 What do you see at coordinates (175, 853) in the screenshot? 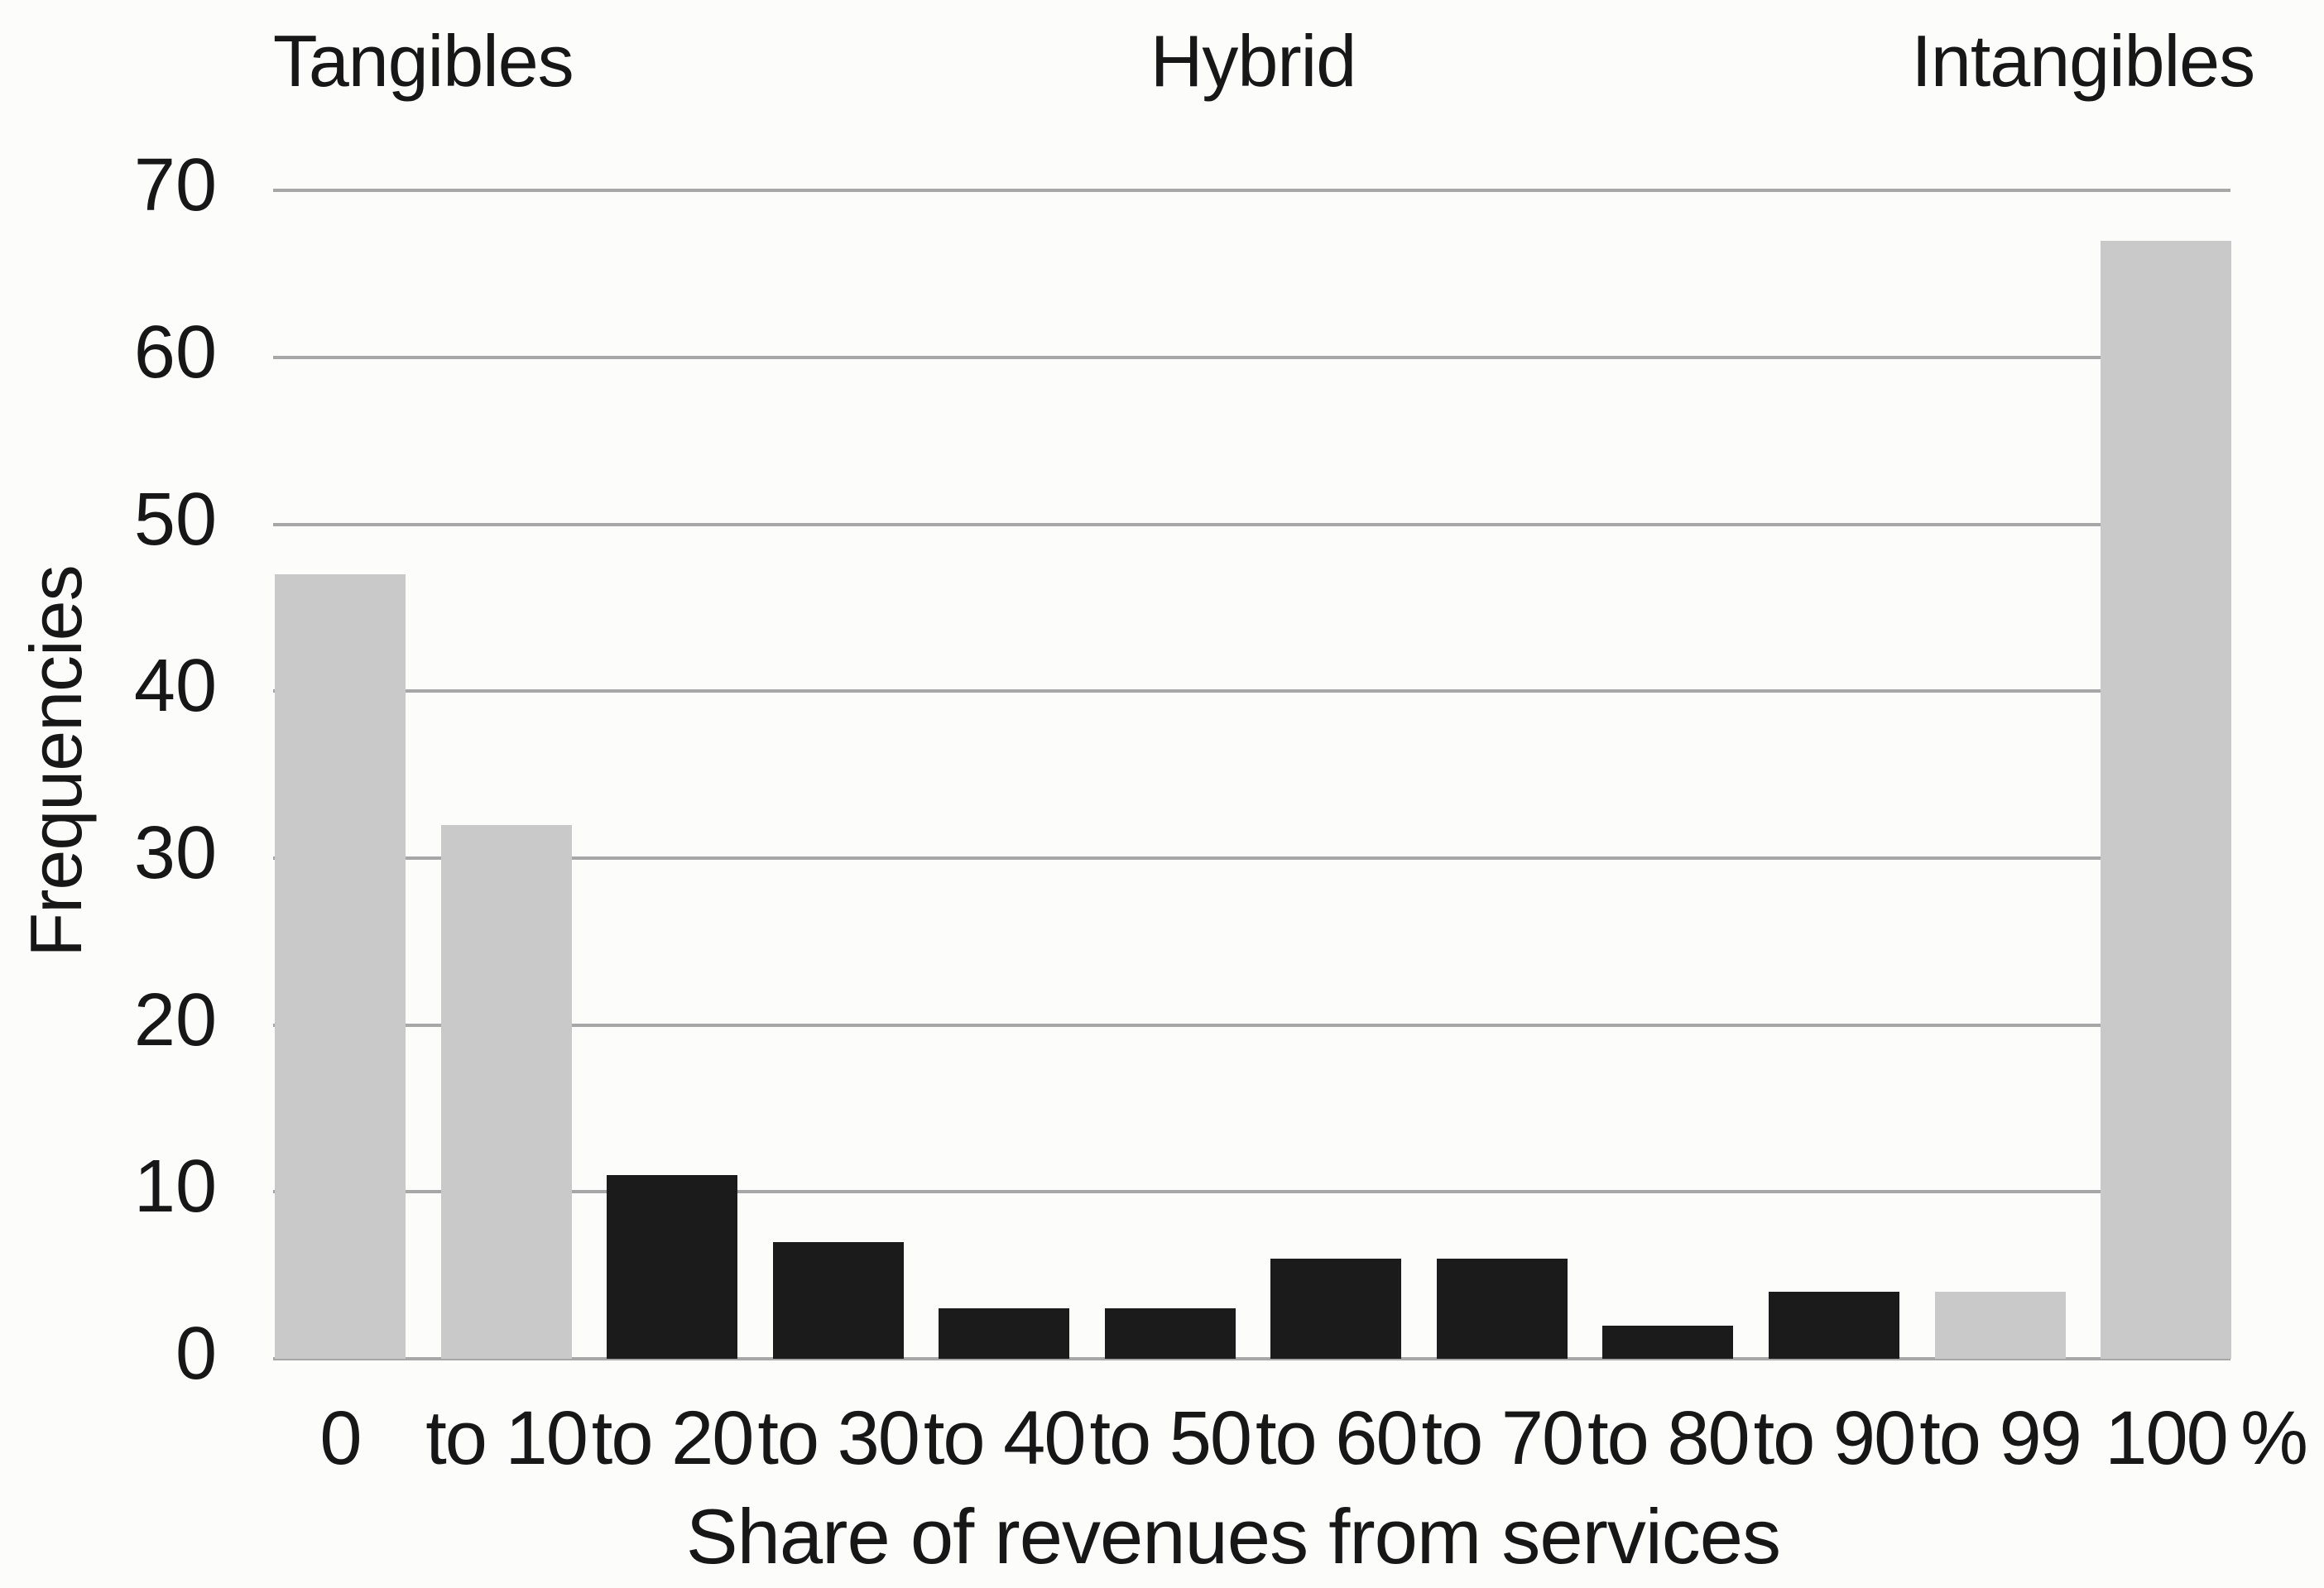
I see `y-tick-label-30: 30` at bounding box center [175, 853].